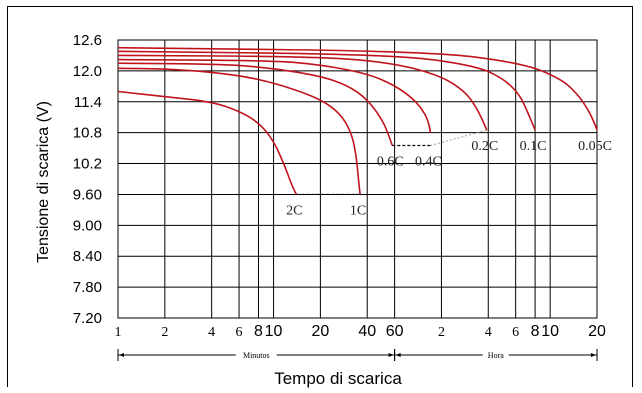  I want to click on curve-1C, so click(239, 131).